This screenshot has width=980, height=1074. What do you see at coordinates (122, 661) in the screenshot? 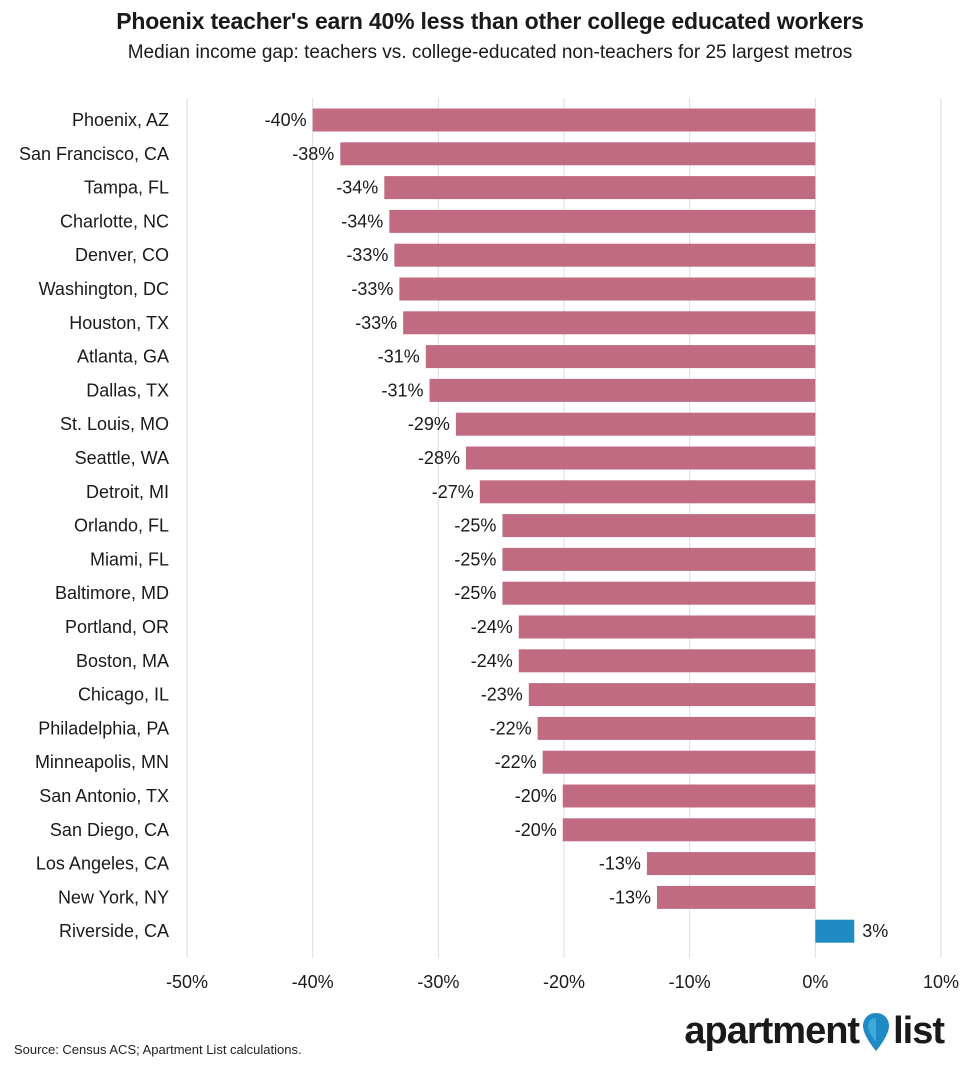
I see `category-label: Boston, MA` at bounding box center [122, 661].